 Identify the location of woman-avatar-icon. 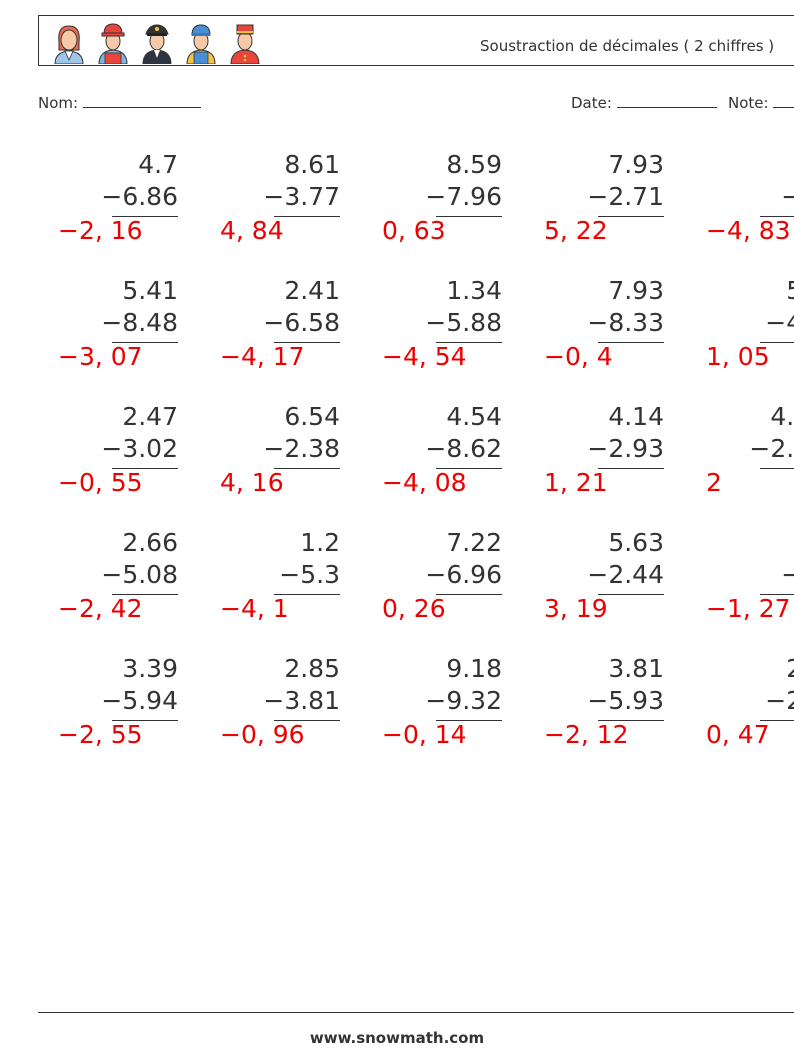
(69, 44).